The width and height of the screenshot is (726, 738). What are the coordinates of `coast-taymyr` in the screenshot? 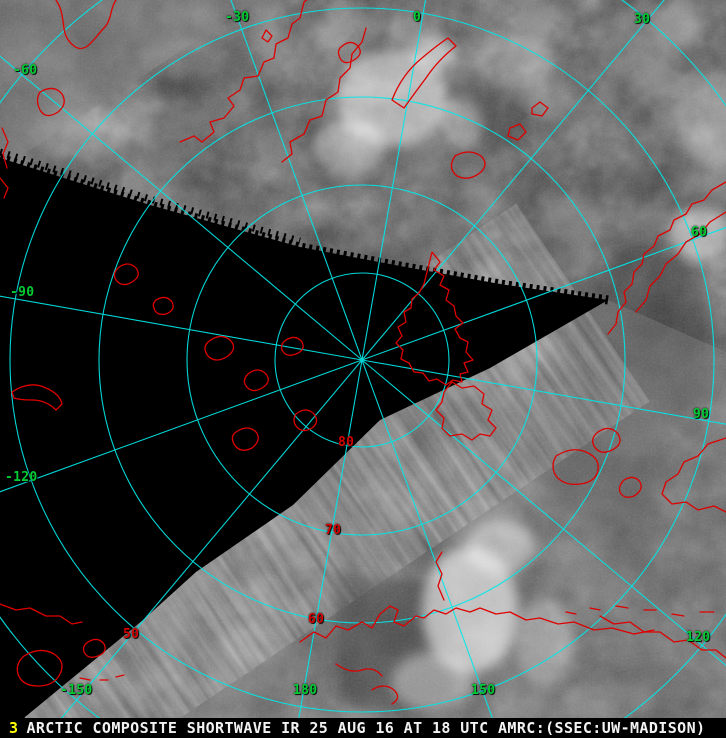 It's located at (243, 71).